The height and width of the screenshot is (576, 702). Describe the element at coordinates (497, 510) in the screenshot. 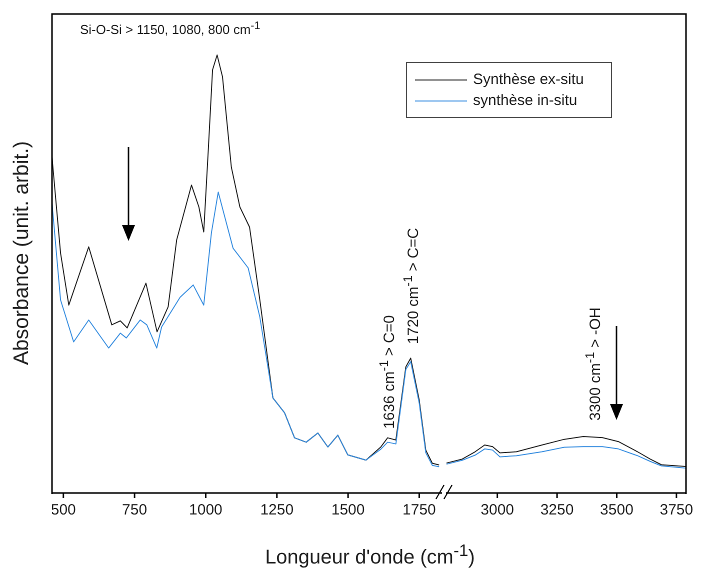

I see `x-tick-label: 3000` at that location.